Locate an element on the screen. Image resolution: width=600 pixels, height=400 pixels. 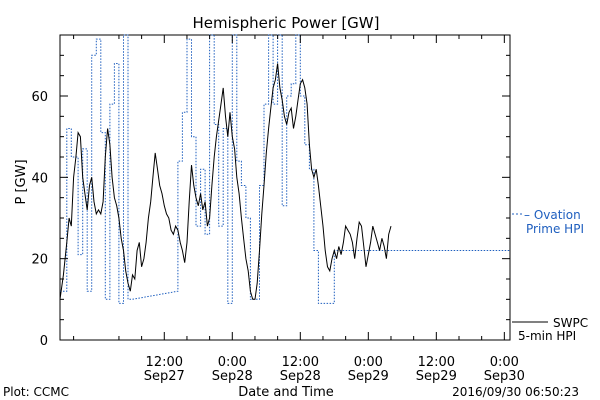
legend-ovation-line1: – Ovation is located at coordinates (552, 215).